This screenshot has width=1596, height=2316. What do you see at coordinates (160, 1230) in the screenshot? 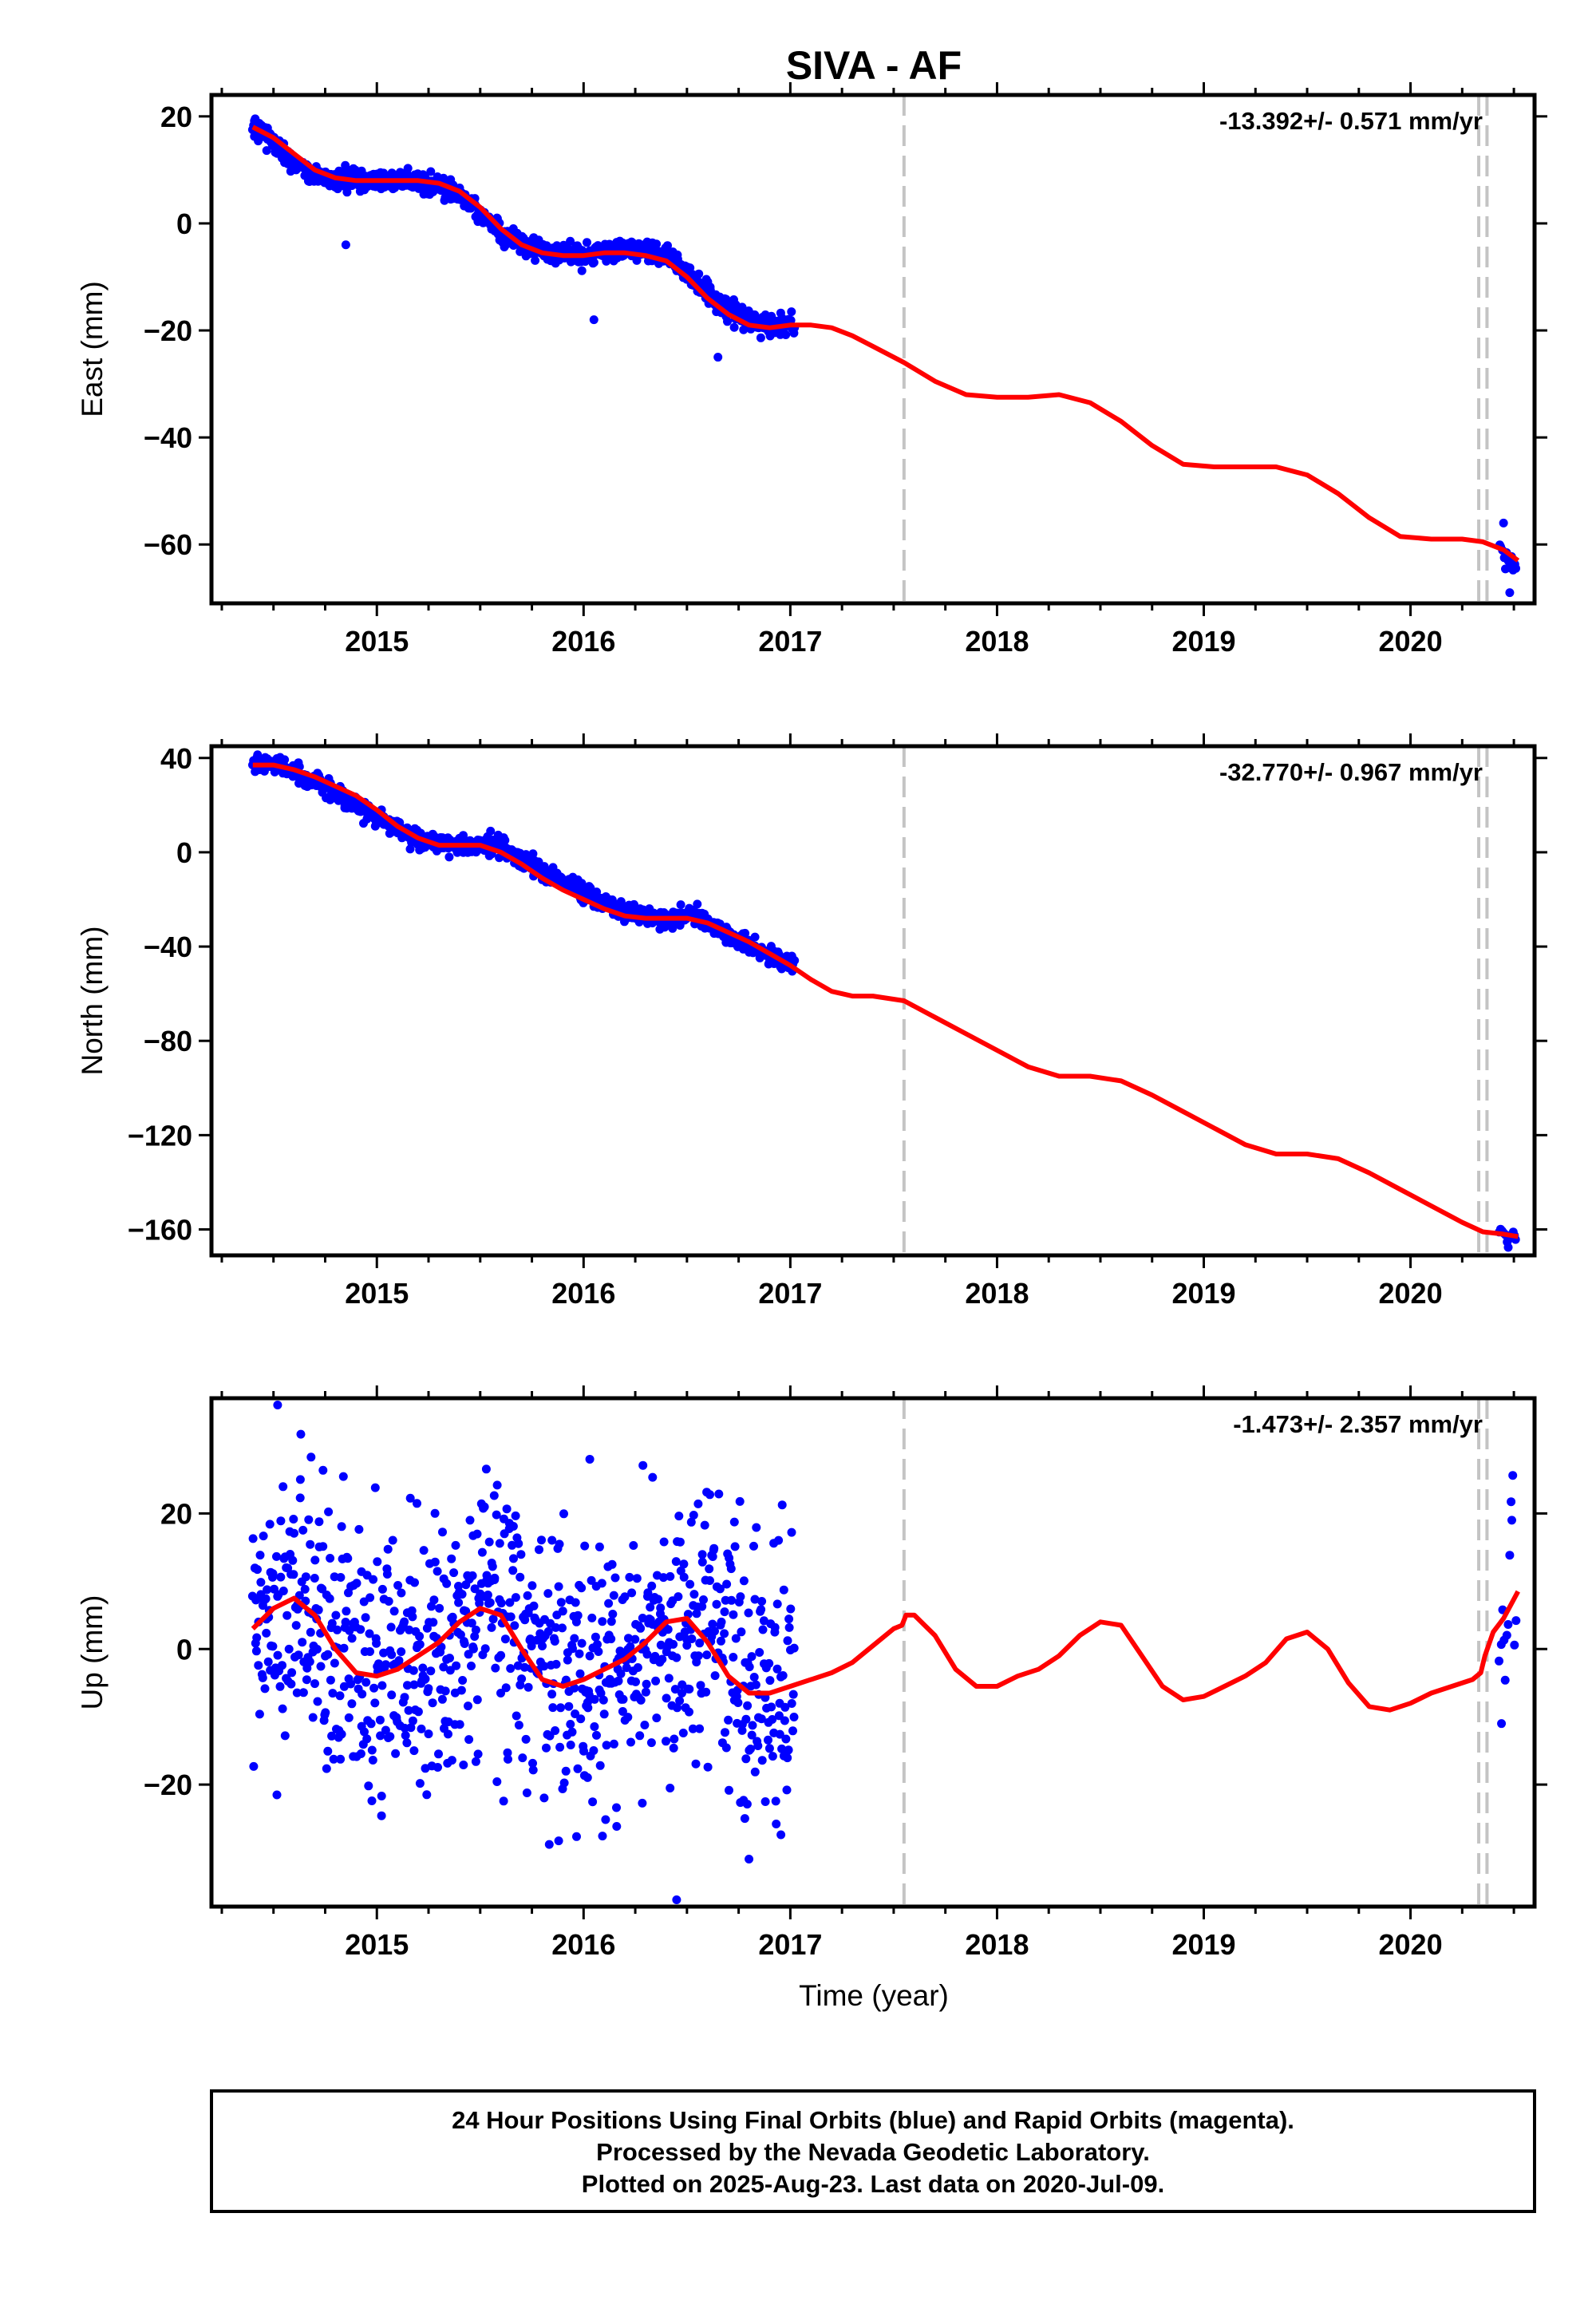
I see `north-y-tick-label: −160` at bounding box center [160, 1230].